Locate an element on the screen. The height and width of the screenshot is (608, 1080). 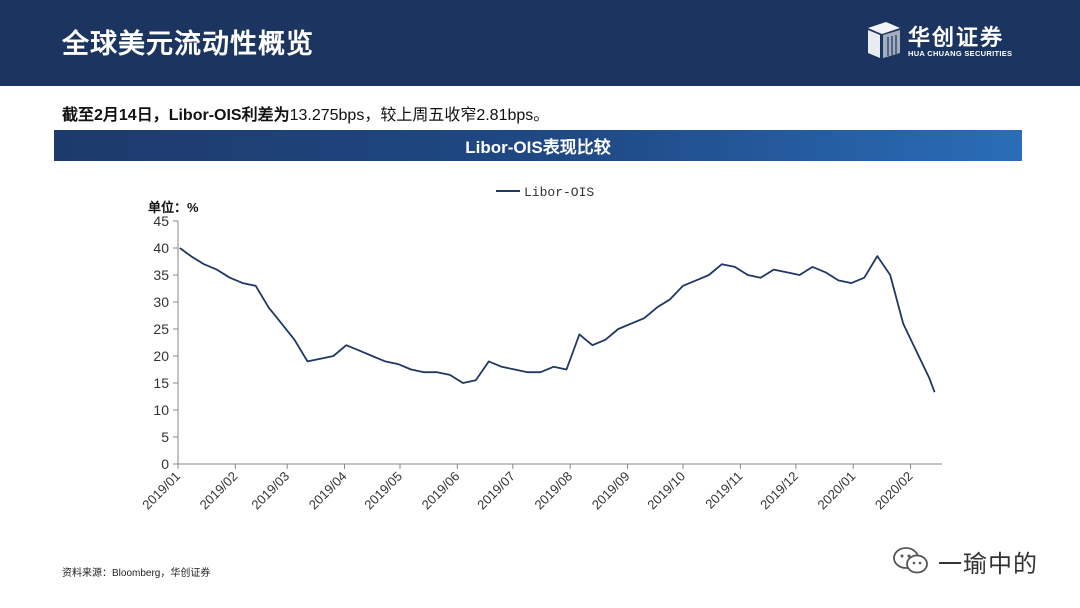
y-tick-label: 10 is located at coordinates (161, 410).